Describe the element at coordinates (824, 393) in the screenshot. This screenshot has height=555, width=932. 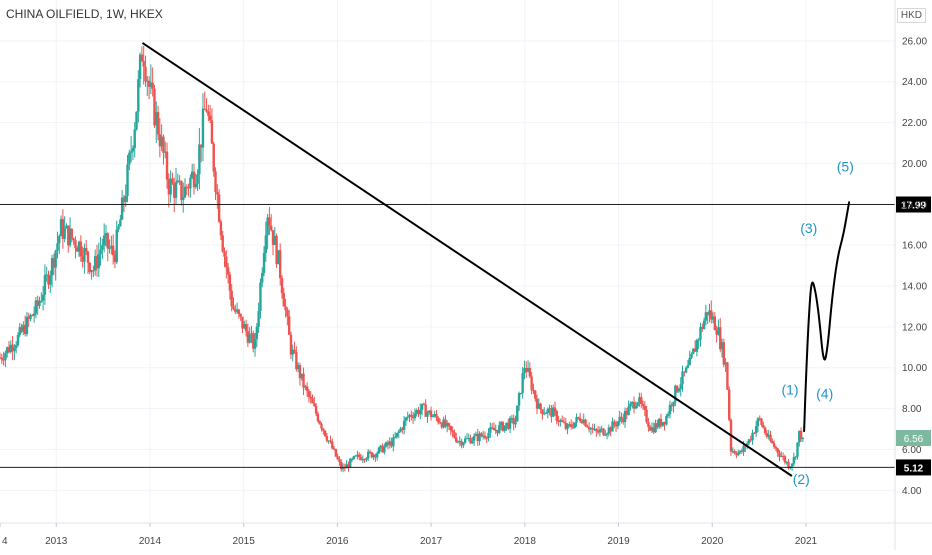
I see `wave-label: (4)` at that location.